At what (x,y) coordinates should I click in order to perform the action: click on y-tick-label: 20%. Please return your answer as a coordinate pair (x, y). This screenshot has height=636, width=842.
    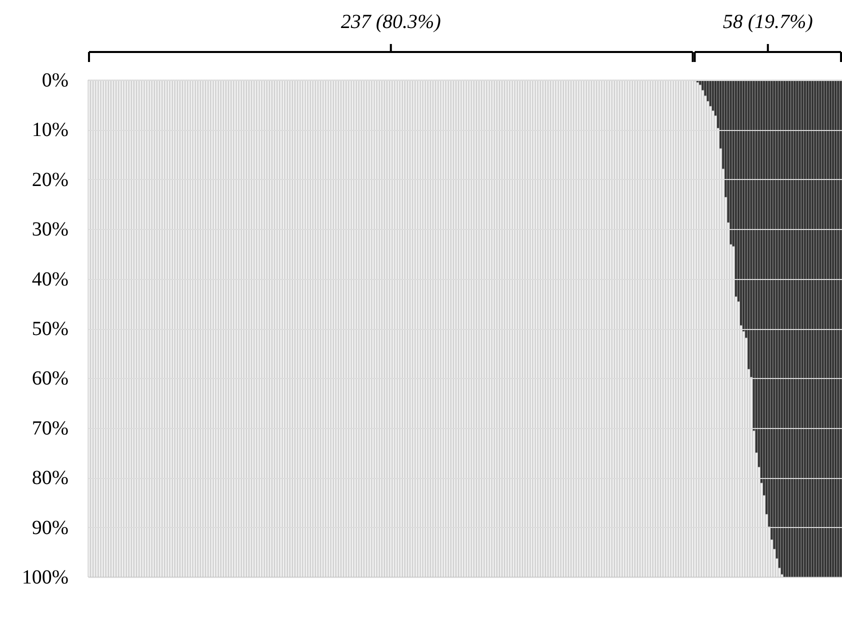
    Looking at the image, I should click on (50, 179).